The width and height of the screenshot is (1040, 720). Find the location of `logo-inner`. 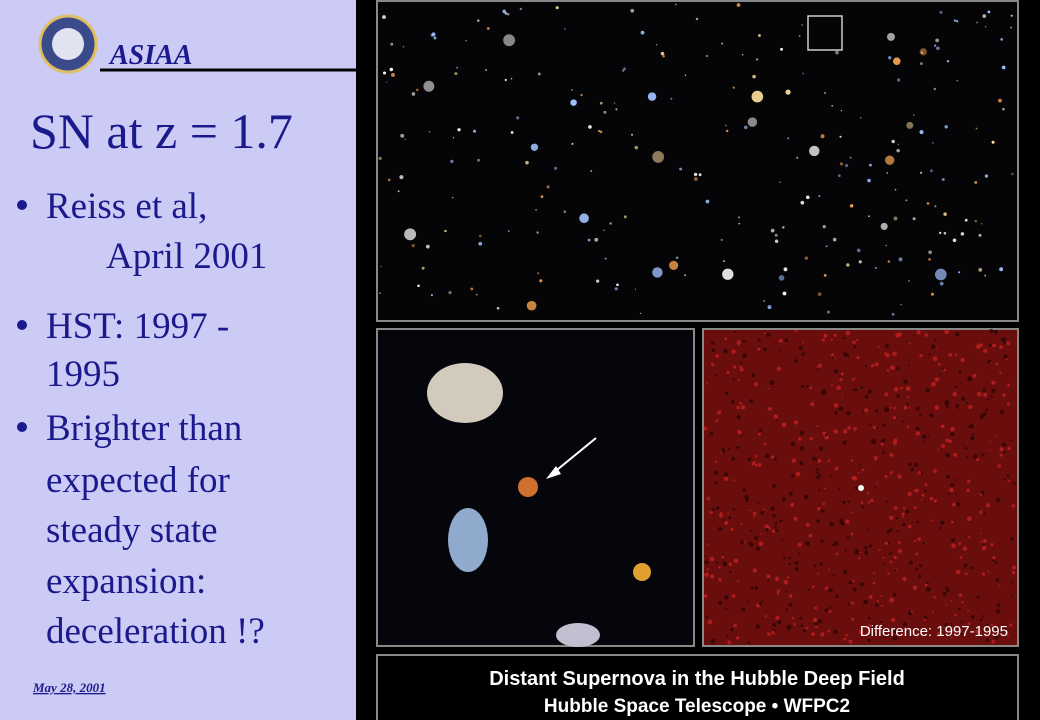

logo-inner is located at coordinates (68, 44).